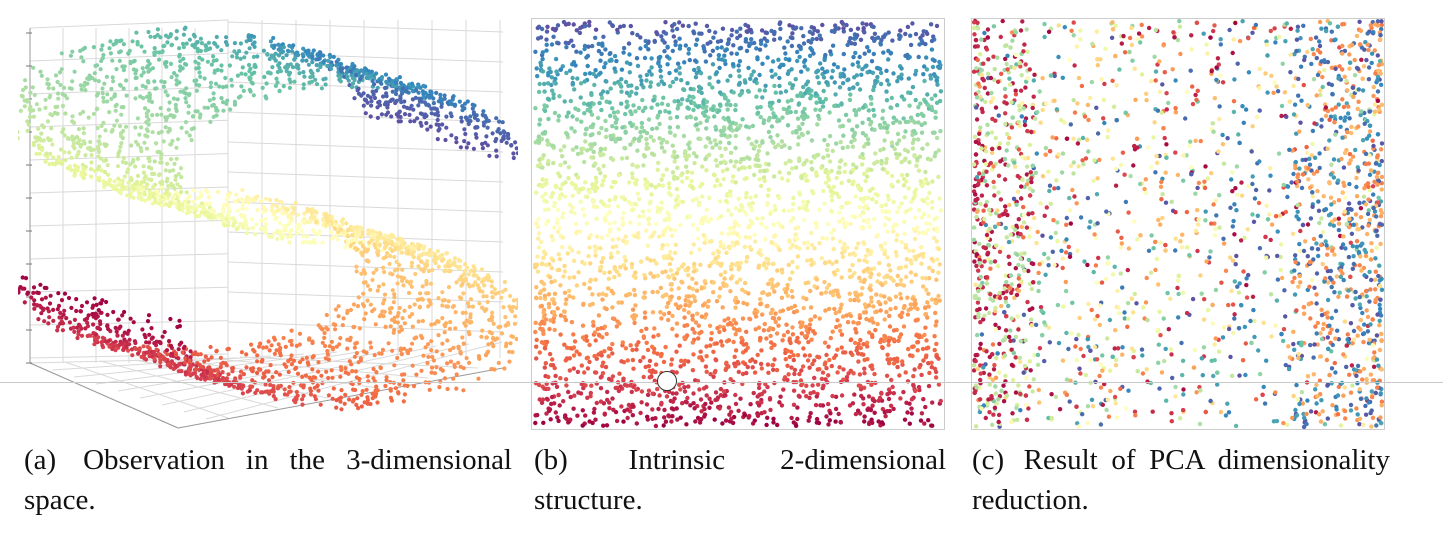  Describe the element at coordinates (354, 380) in the screenshot. I see `grid-line` at that location.